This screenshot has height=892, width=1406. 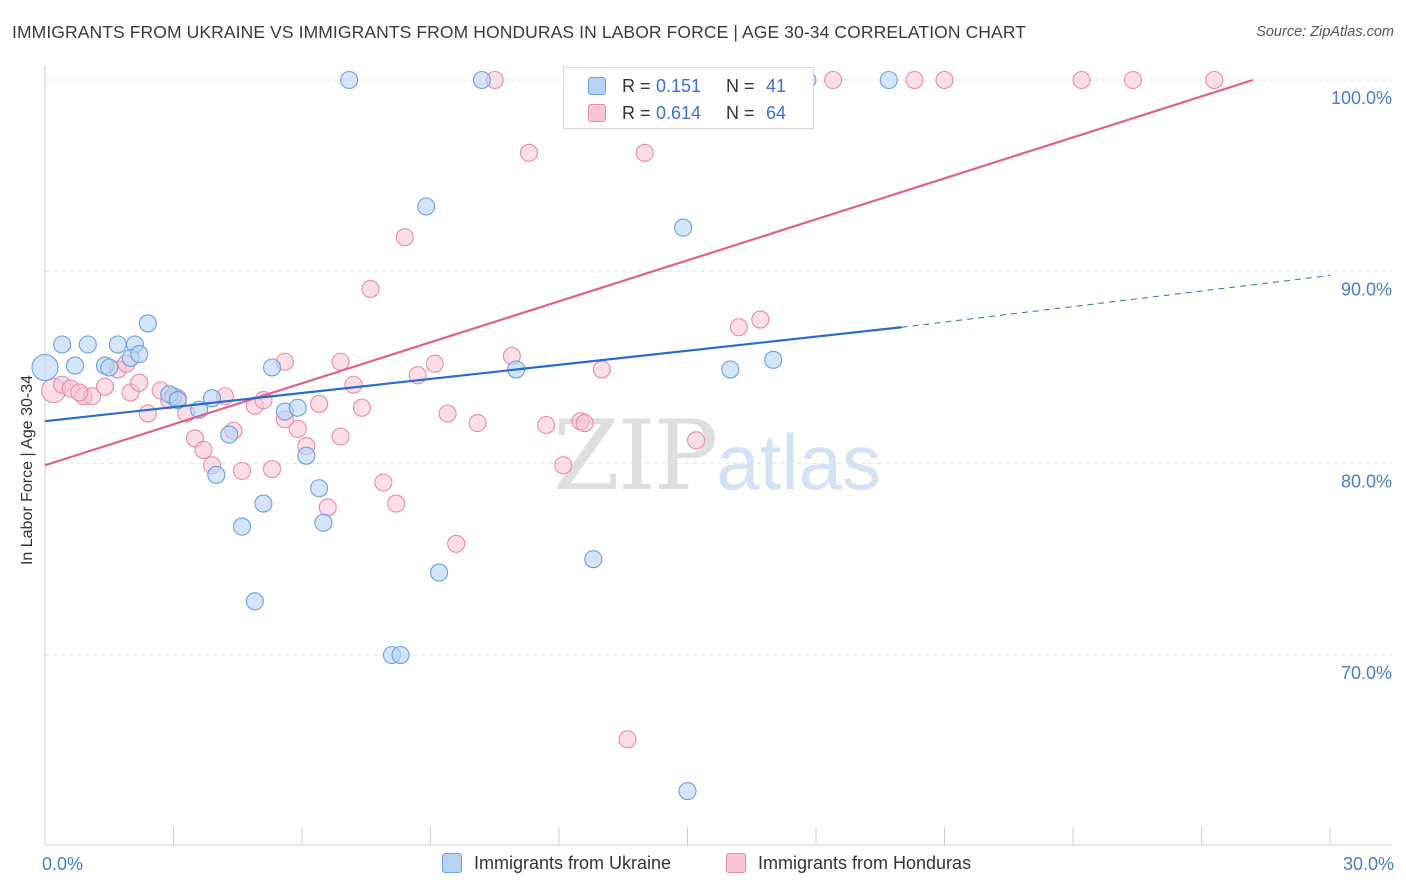 What do you see at coordinates (776, 113) in the screenshot?
I see `honduras-n-value: 64` at bounding box center [776, 113].